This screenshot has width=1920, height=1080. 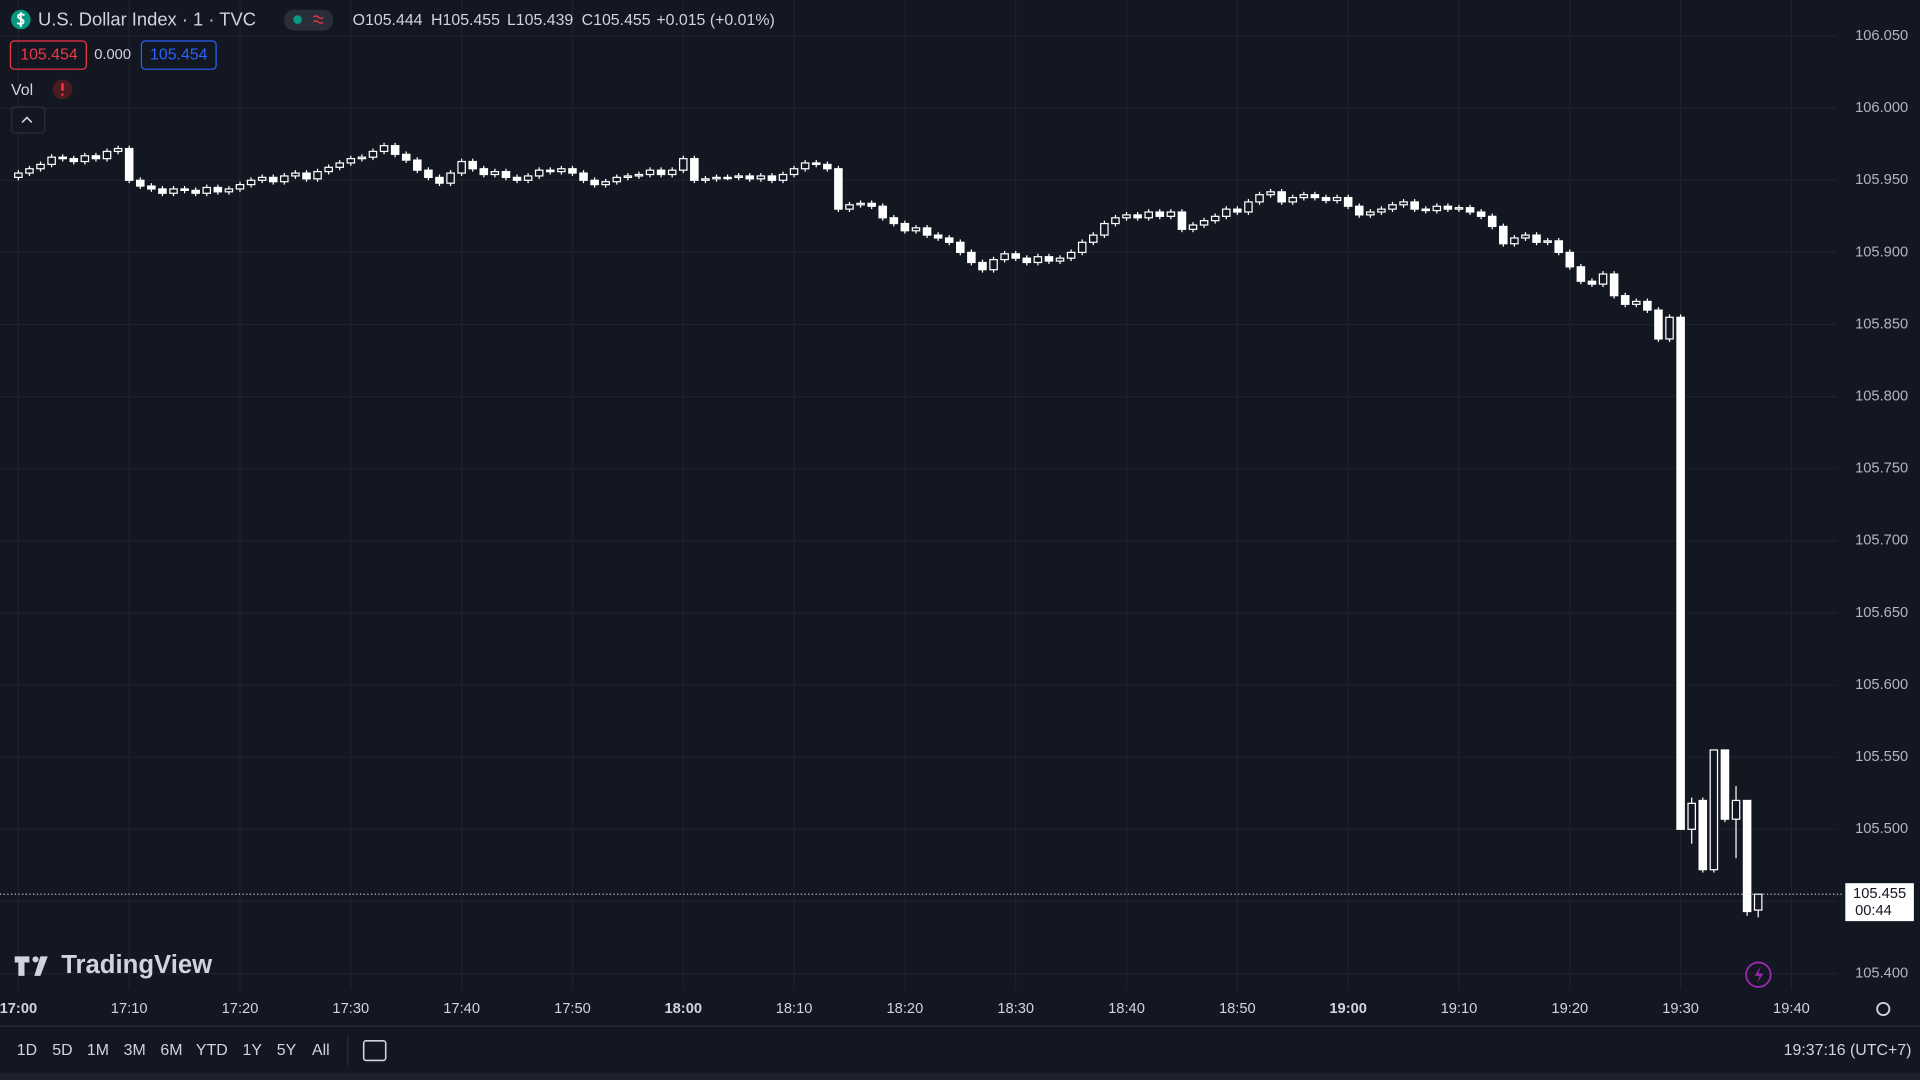 What do you see at coordinates (309, 20) in the screenshot?
I see `status-pill` at bounding box center [309, 20].